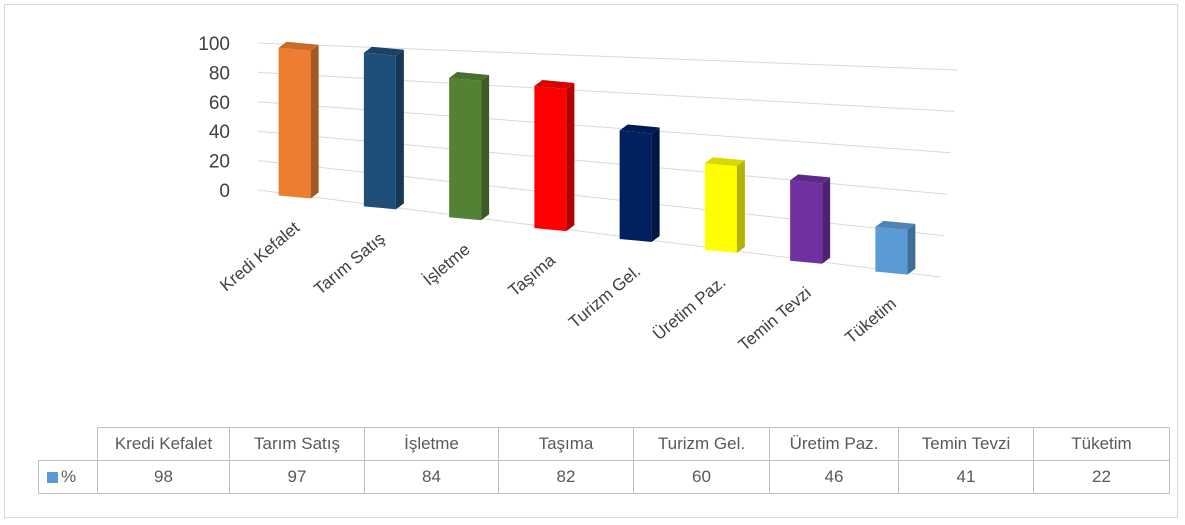 The width and height of the screenshot is (1185, 525). I want to click on series-name: %, so click(69, 476).